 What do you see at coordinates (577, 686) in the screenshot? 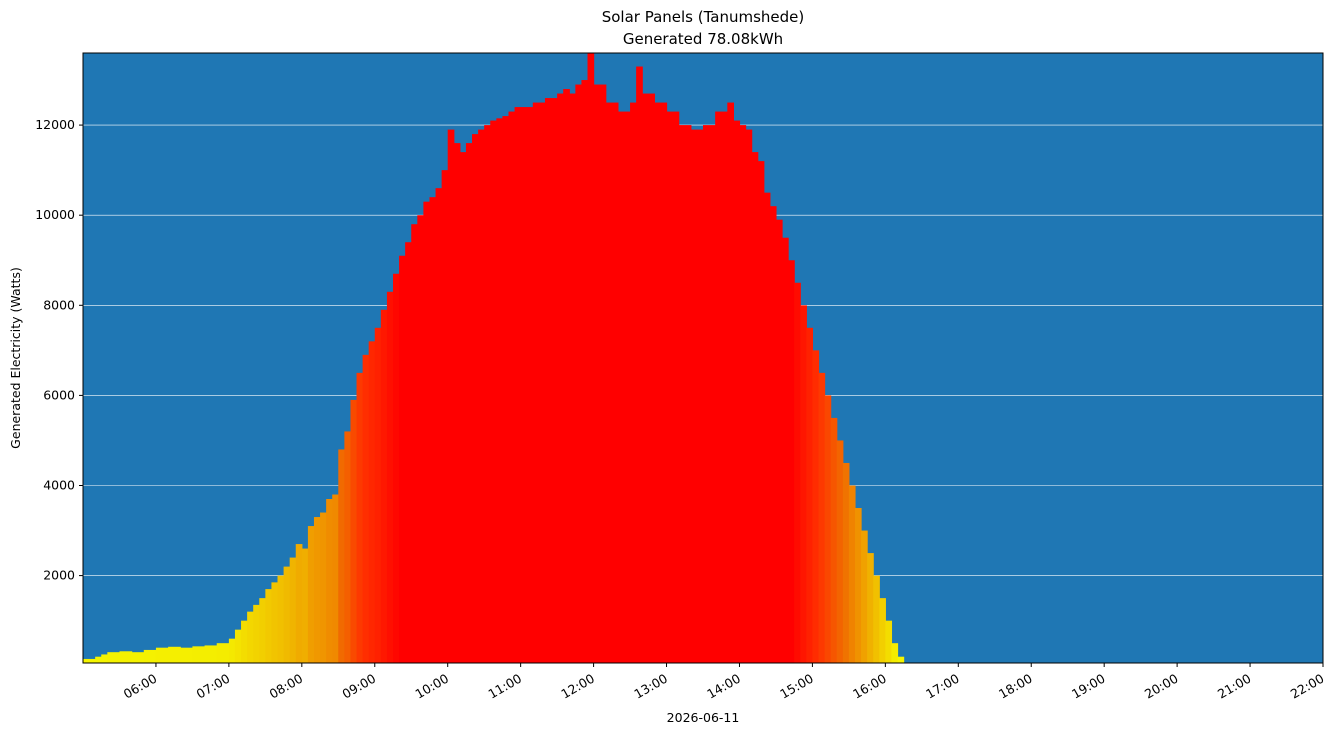
I see `x-tick-label: 12:00` at bounding box center [577, 686].